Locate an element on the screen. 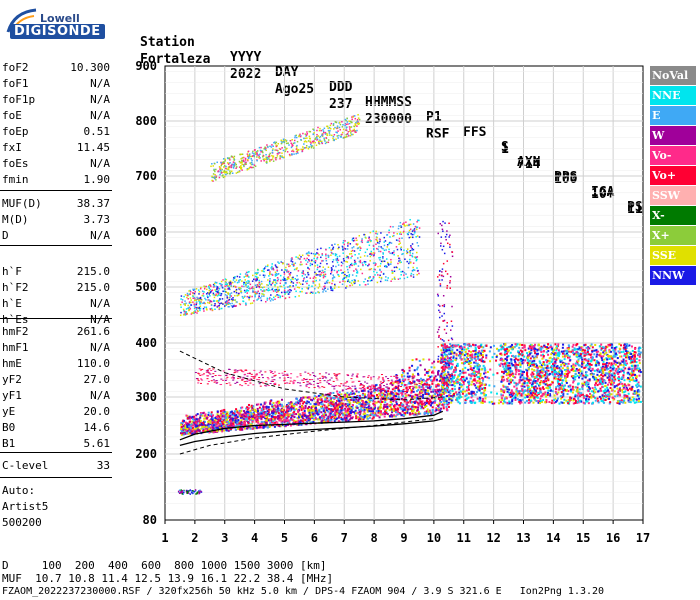 The image size is (700, 600). x-tick-label: 4 is located at coordinates (254, 538).